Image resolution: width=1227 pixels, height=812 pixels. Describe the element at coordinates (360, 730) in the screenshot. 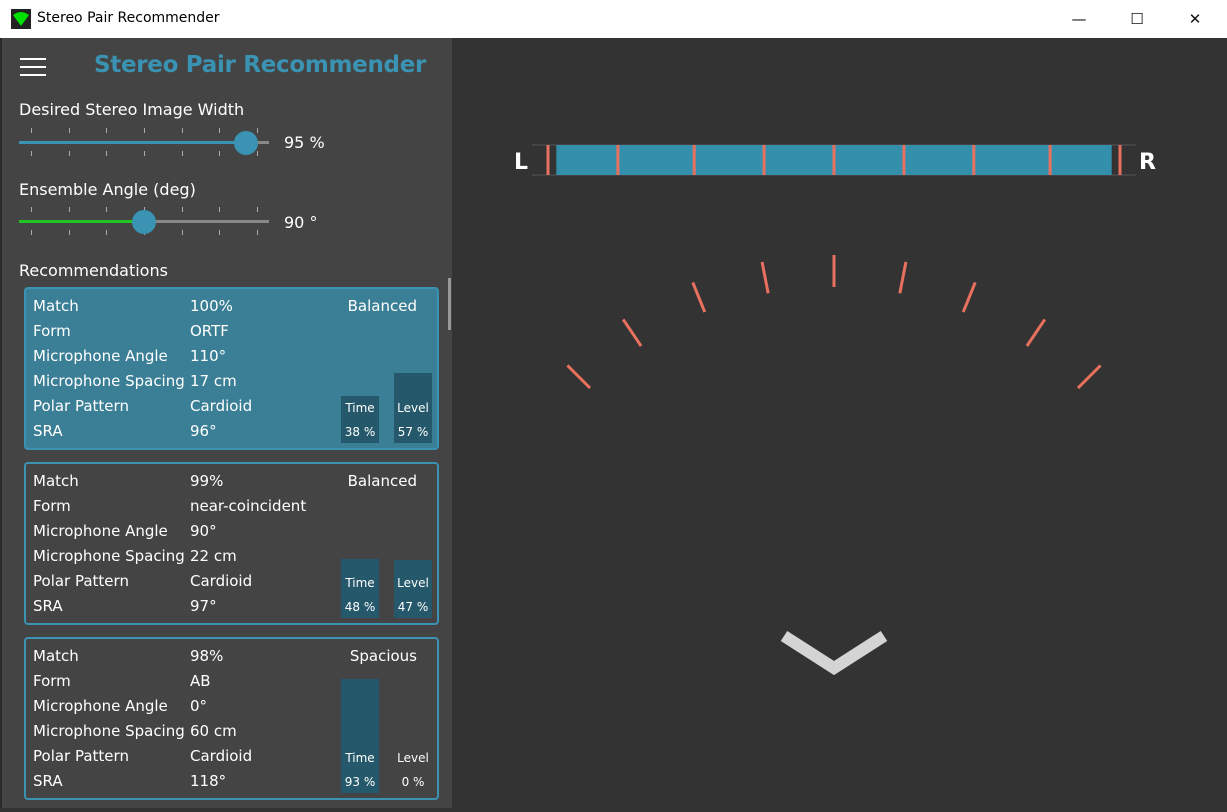

I see `time-bar: Time 93 %` at that location.